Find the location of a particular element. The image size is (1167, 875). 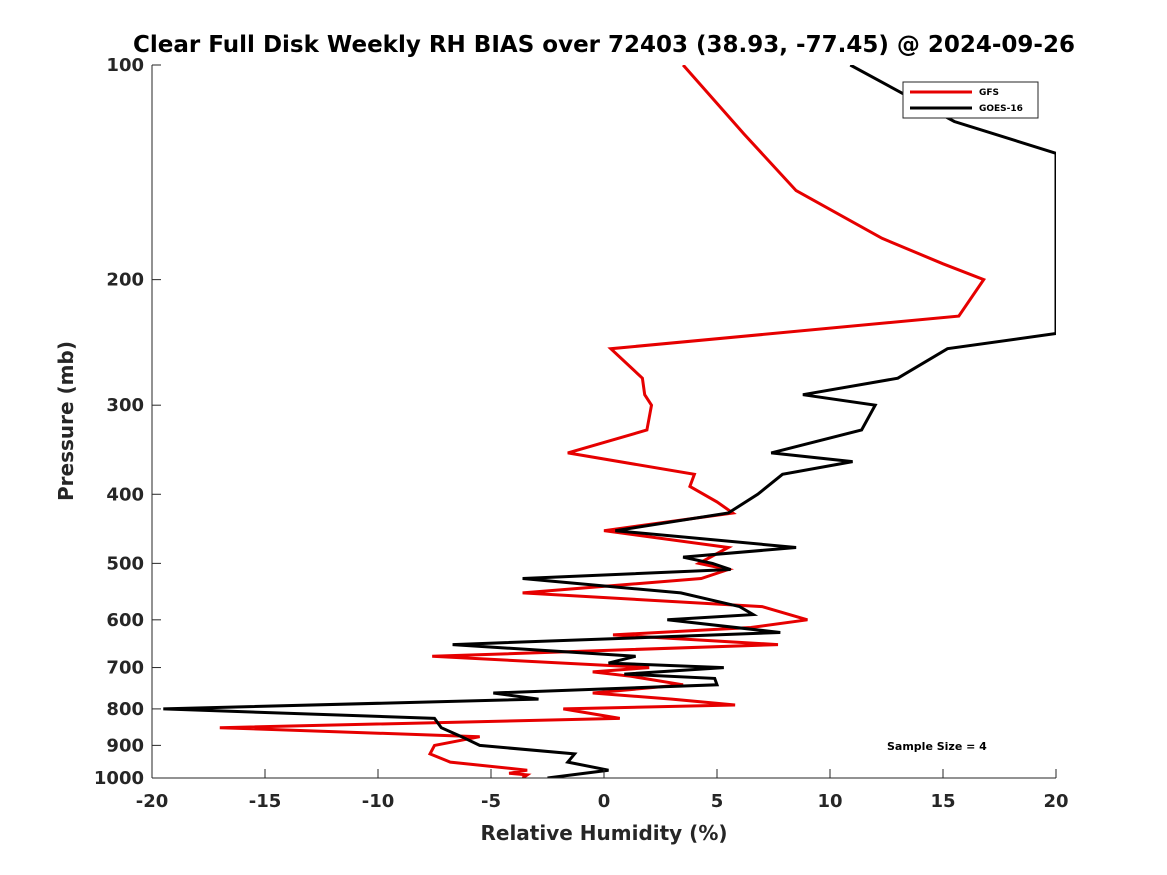

x-tick-label: -20 is located at coordinates (152, 801).